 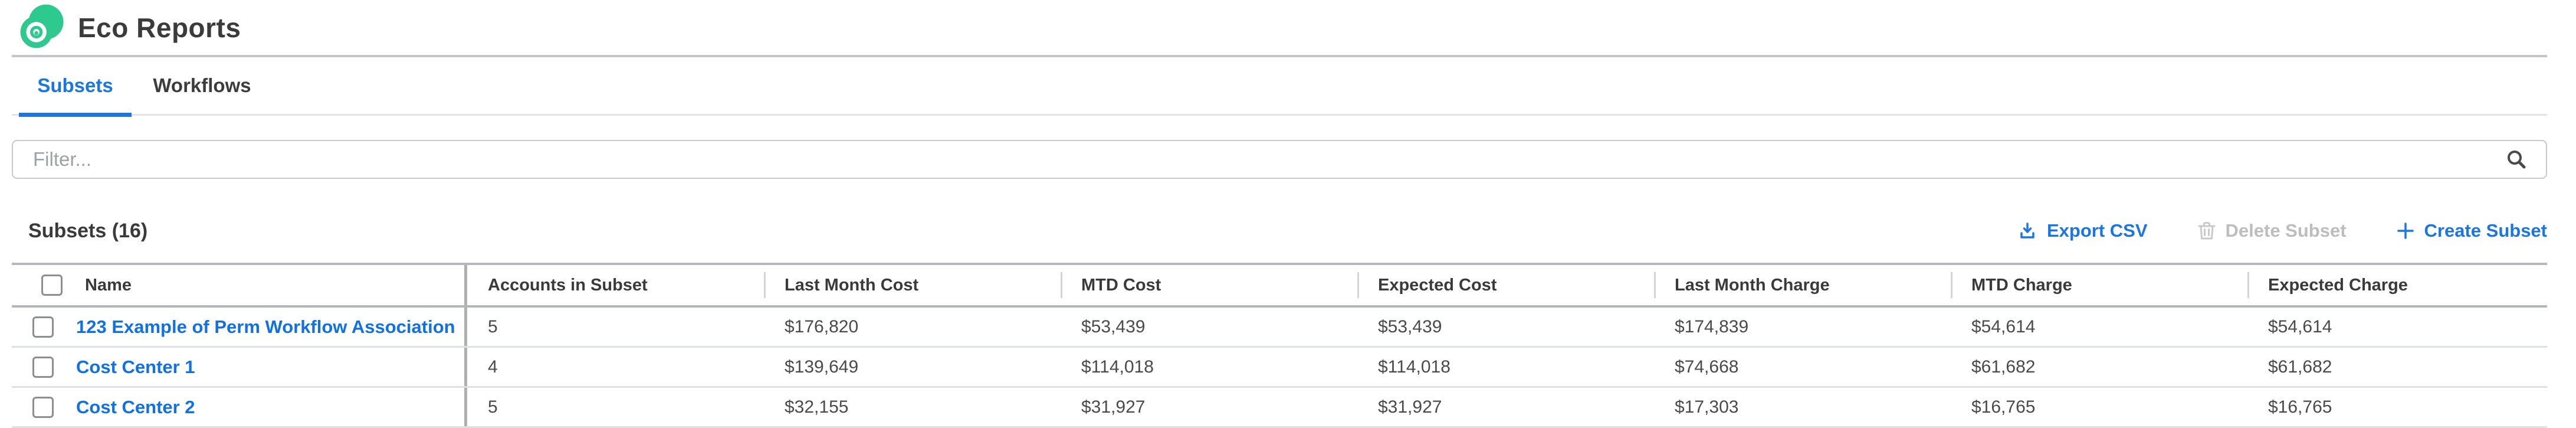 I want to click on subset-name-link: Cost Center 1, so click(x=135, y=366).